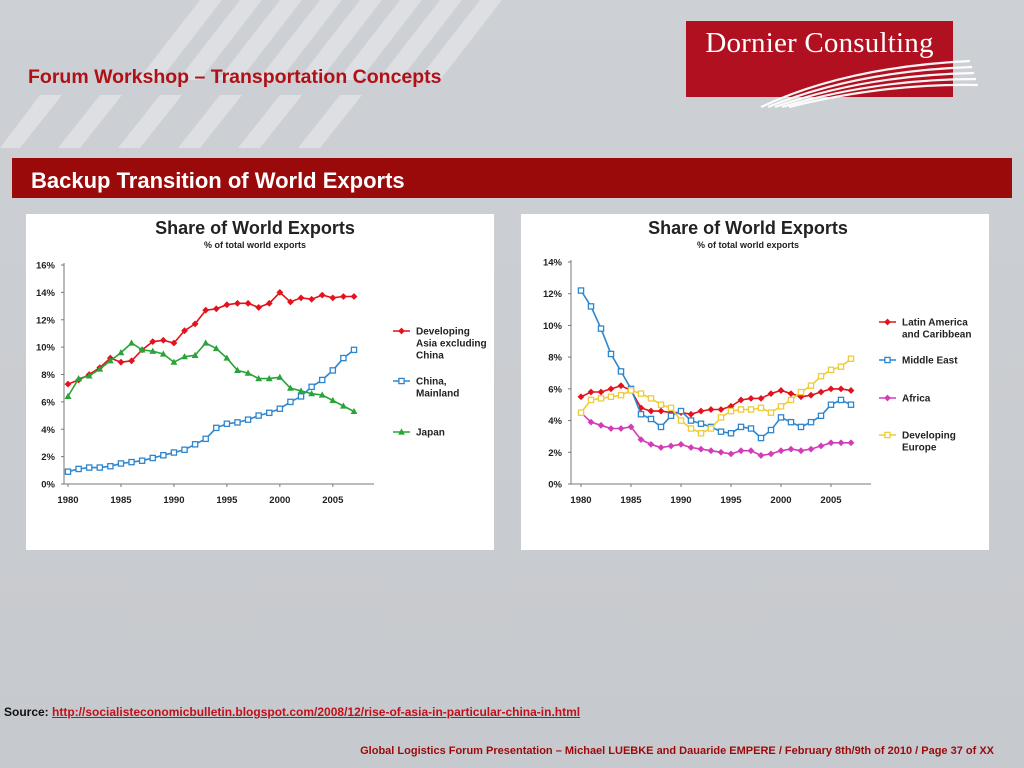 Image resolution: width=1024 pixels, height=768 pixels. What do you see at coordinates (431, 382) in the screenshot?
I see `legend-label: China,` at bounding box center [431, 382].